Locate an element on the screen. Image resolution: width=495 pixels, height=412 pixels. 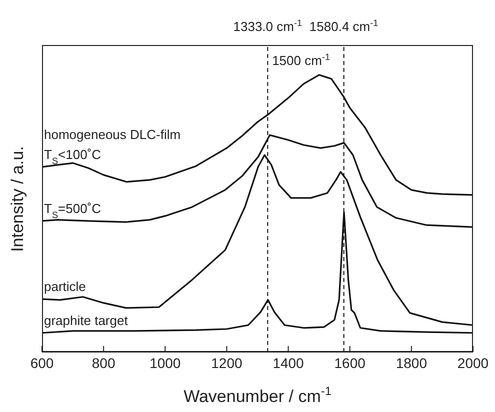
x-tick-label: 600 is located at coordinates (42, 362).